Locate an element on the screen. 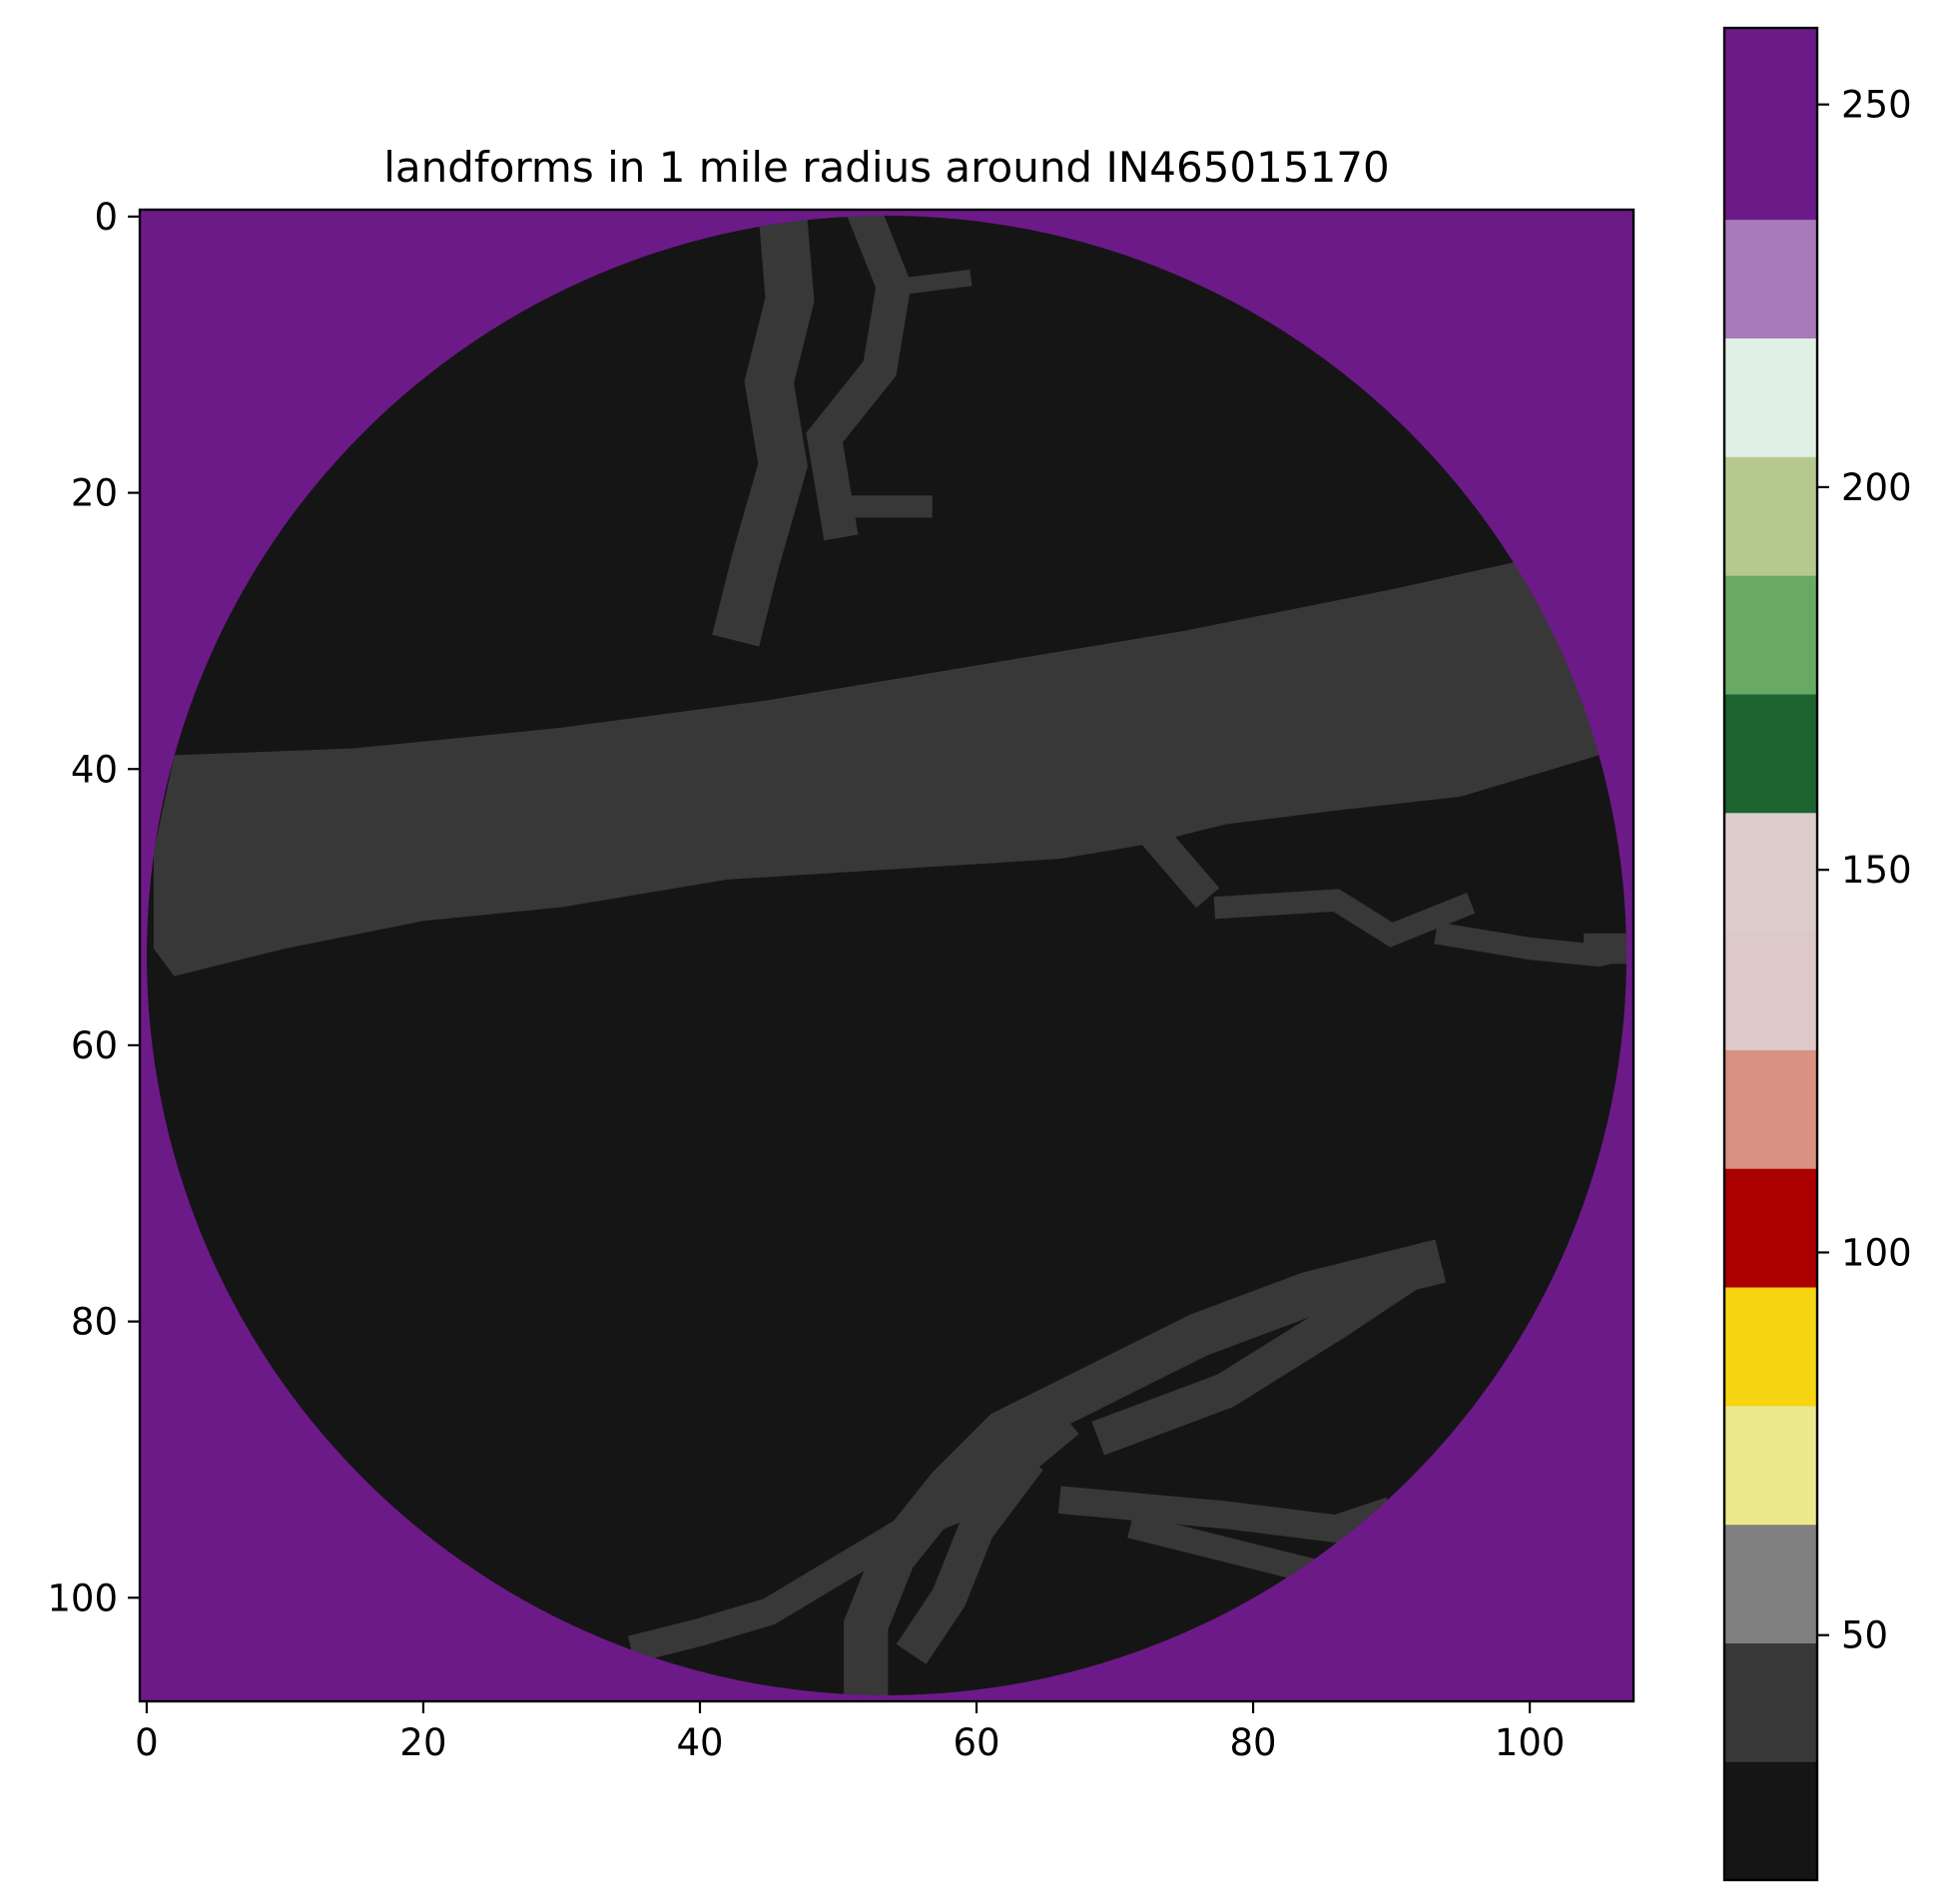 The height and width of the screenshot is (1904, 1947). colorbar-tick-label: 50 is located at coordinates (1865, 1635).